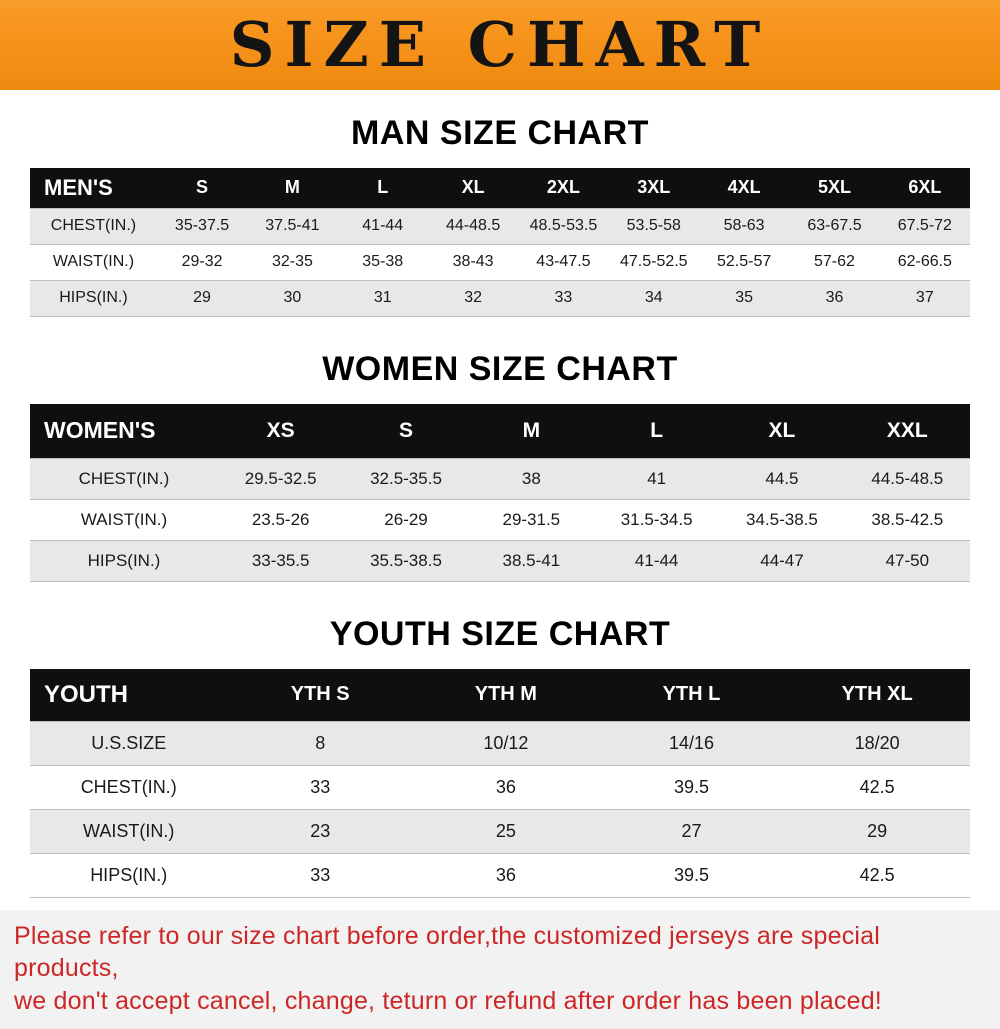 This screenshot has width=1000, height=1029. Describe the element at coordinates (531, 479) in the screenshot. I see `cell-value: 38` at that location.